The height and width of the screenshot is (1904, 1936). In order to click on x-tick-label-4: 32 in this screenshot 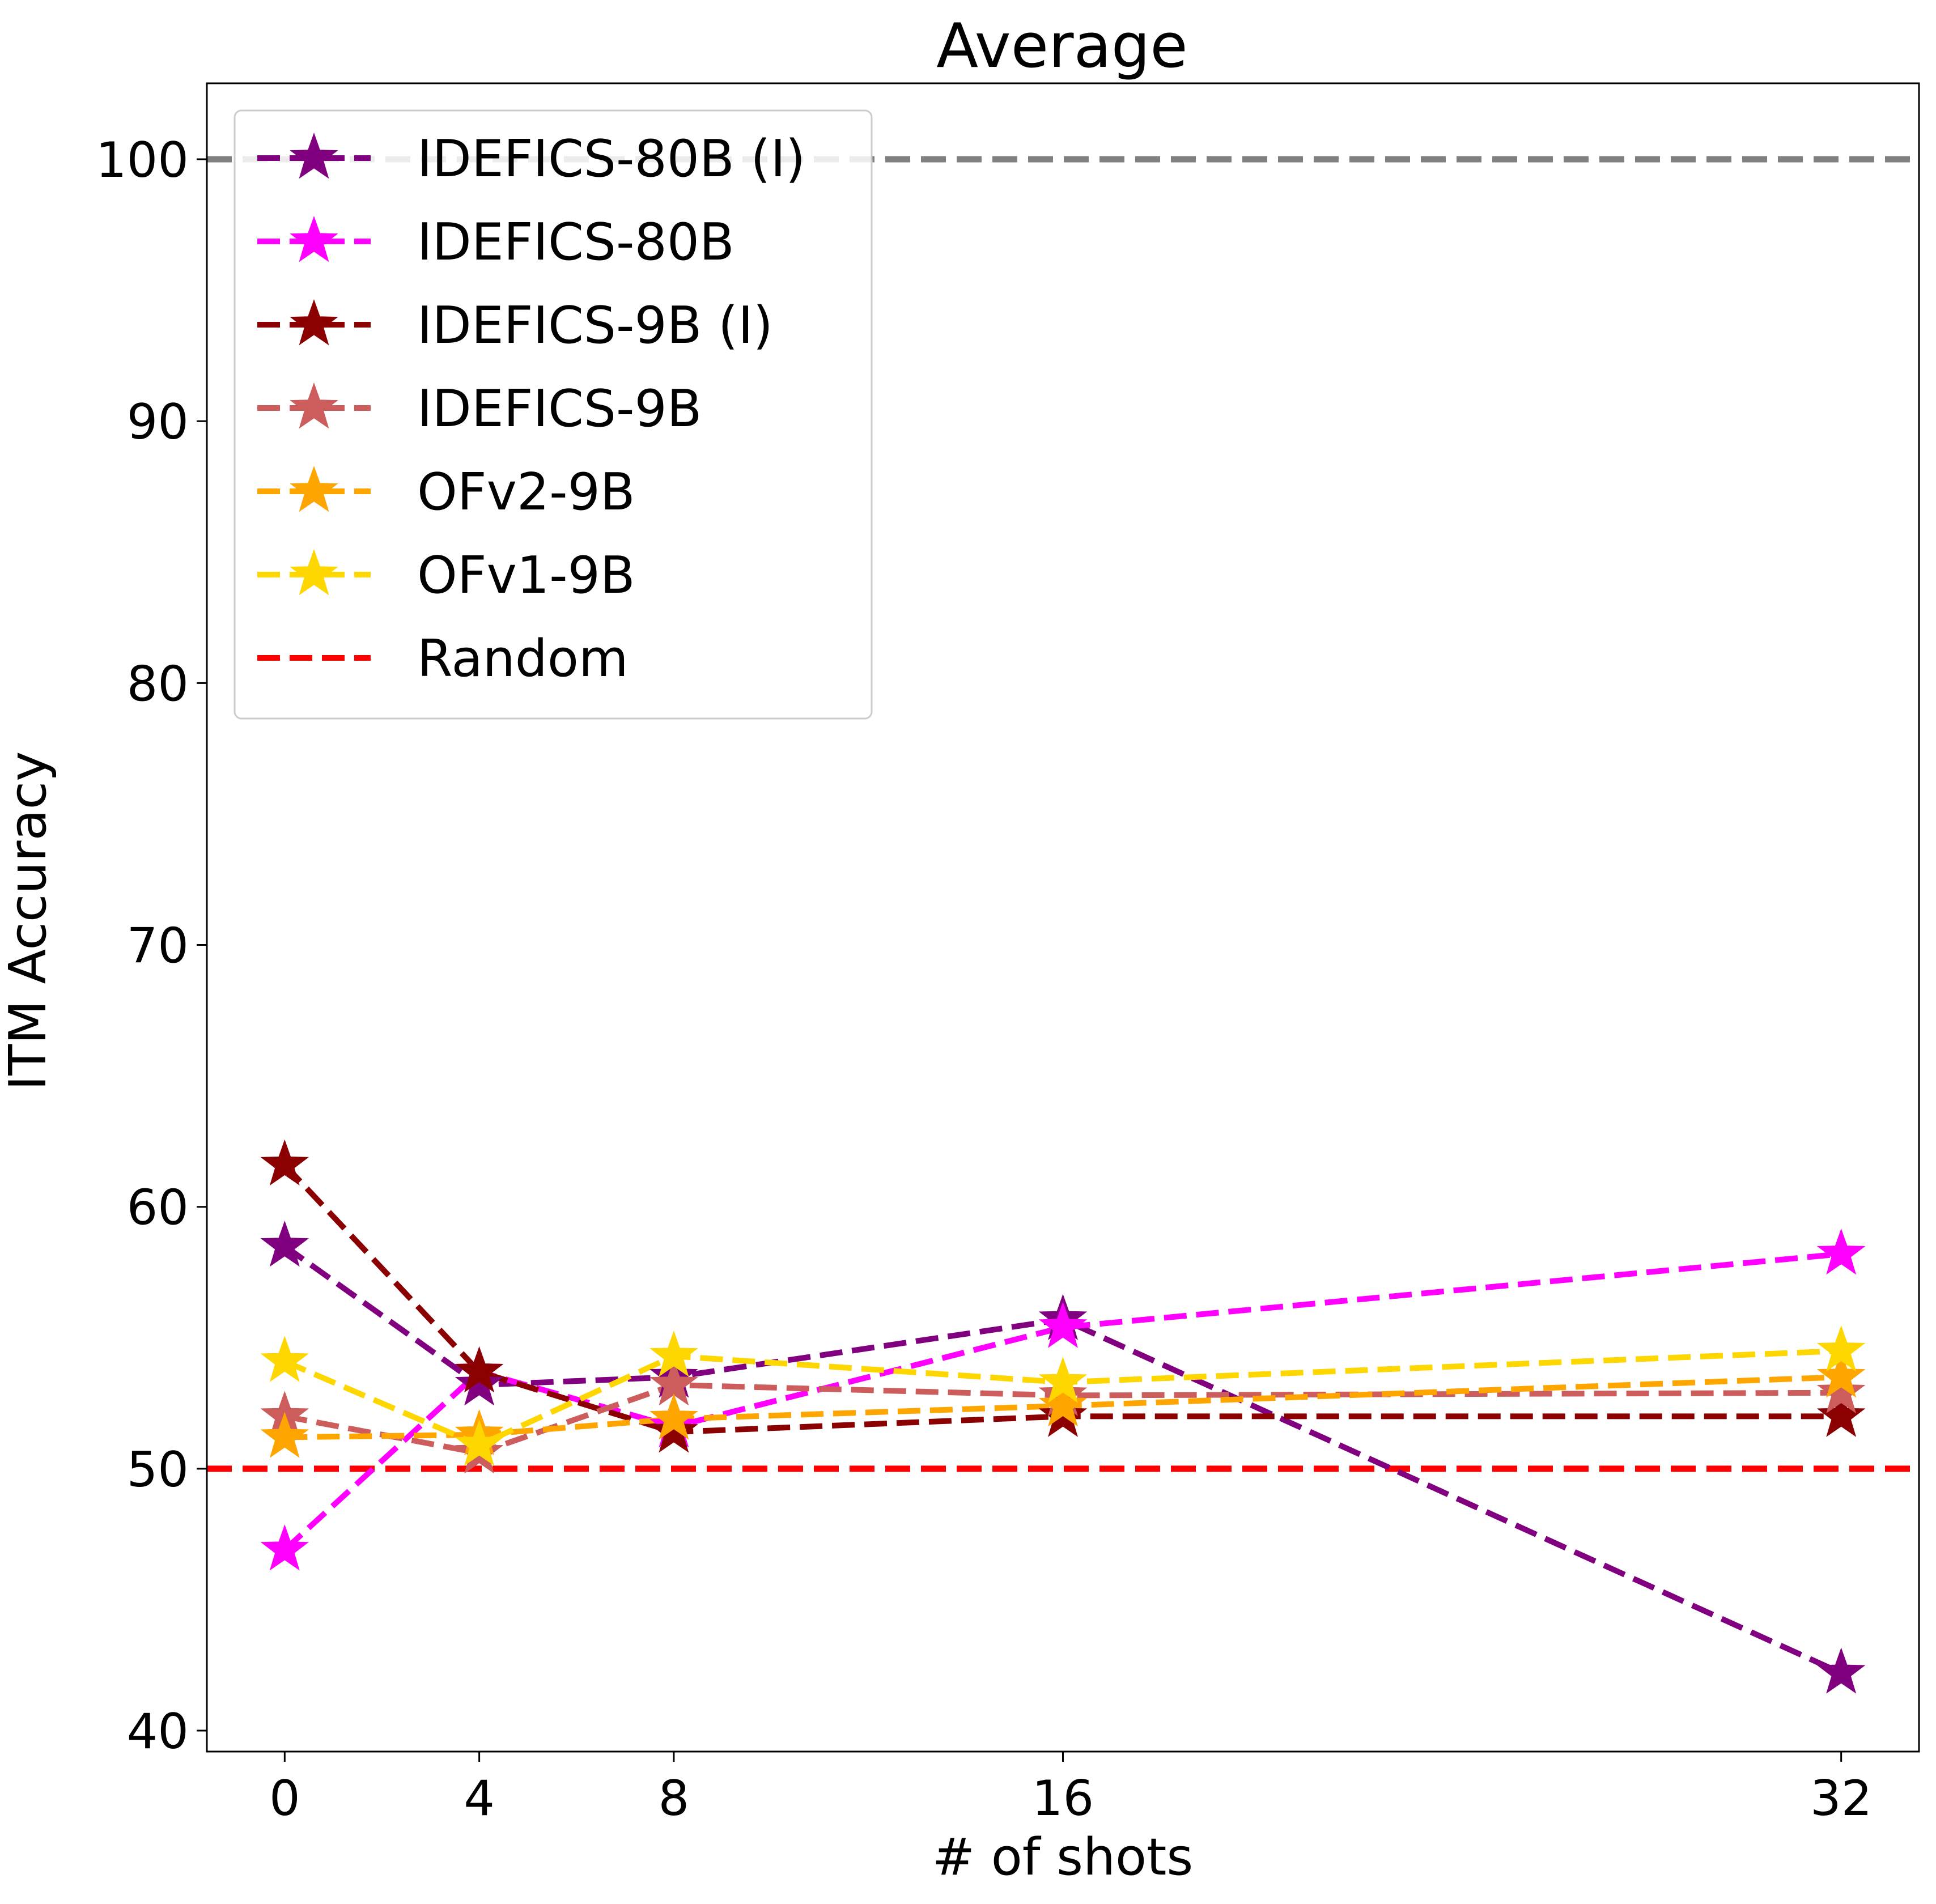, I will do `click(1841, 1798)`.